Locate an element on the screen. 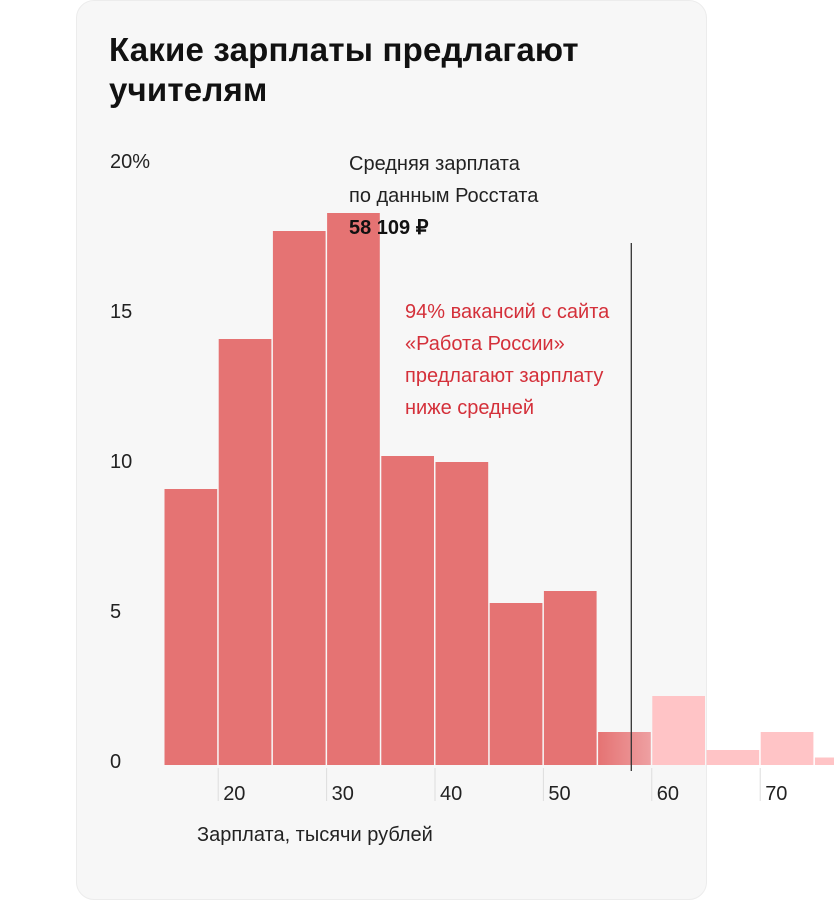  x-axis: 2030405060708090100 is located at coordinates (526, 786).